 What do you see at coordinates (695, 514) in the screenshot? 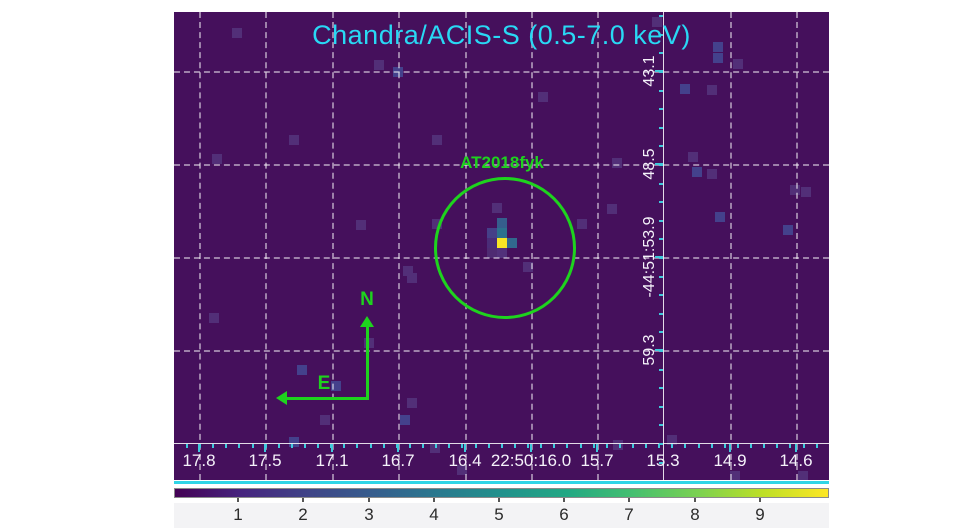
I see `colorbar-tick-label: 8` at bounding box center [695, 514].